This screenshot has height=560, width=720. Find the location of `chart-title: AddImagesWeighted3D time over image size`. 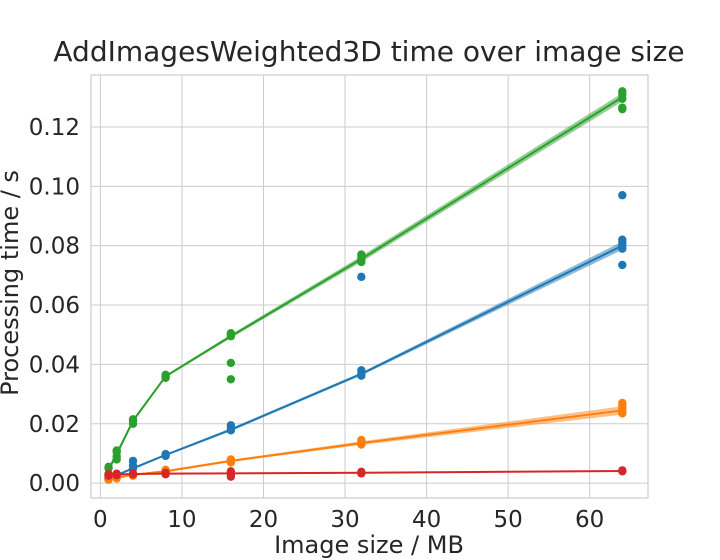

chart-title: AddImagesWeighted3D time over image size is located at coordinates (368, 51).